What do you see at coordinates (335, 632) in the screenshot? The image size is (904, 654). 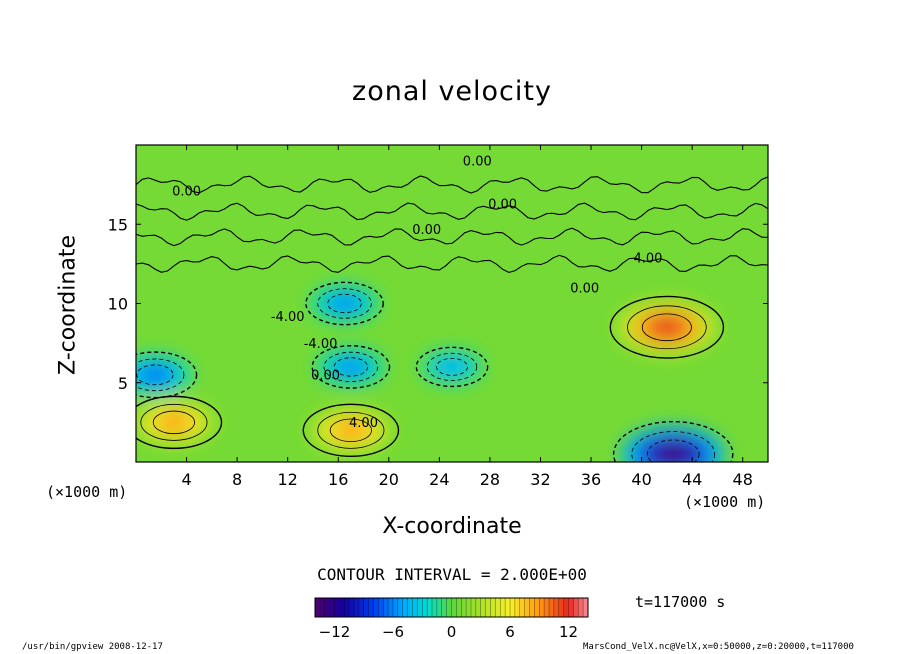 I see `colorbar-tick-label: −12` at bounding box center [335, 632].